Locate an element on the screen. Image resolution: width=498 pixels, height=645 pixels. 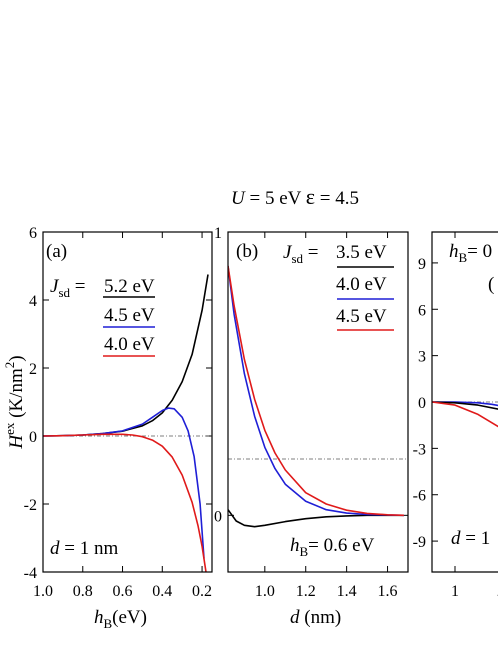
panel-a-legend-title-sub: sd is located at coordinates (64, 292).